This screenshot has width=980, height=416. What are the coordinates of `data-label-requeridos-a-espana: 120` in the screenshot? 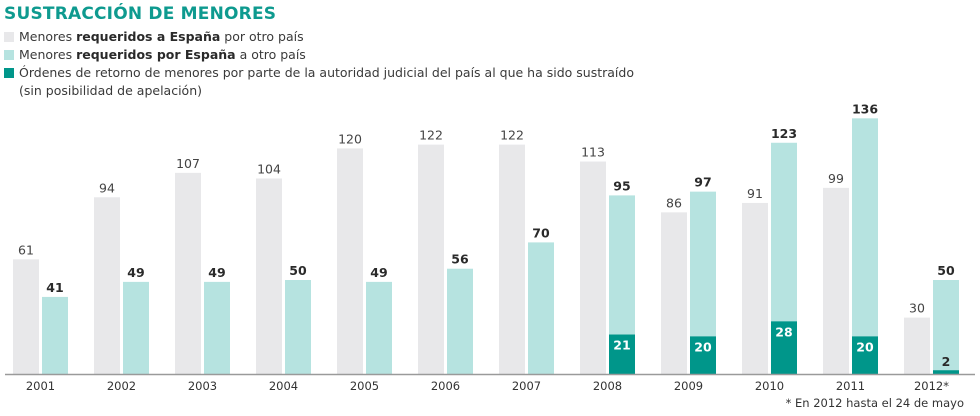 It's located at (350, 138).